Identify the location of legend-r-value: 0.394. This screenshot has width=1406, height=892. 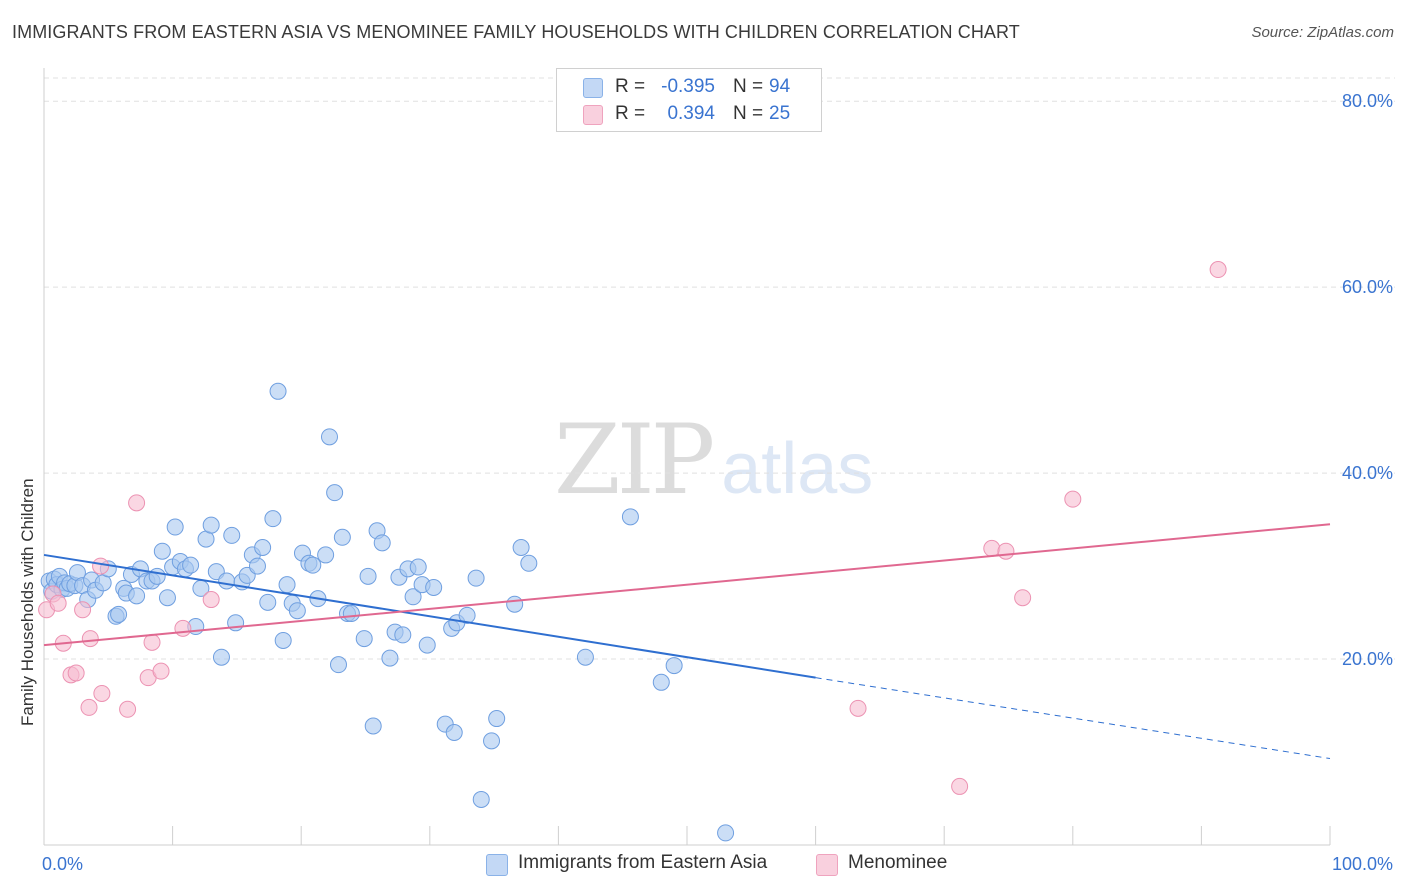
(691, 113).